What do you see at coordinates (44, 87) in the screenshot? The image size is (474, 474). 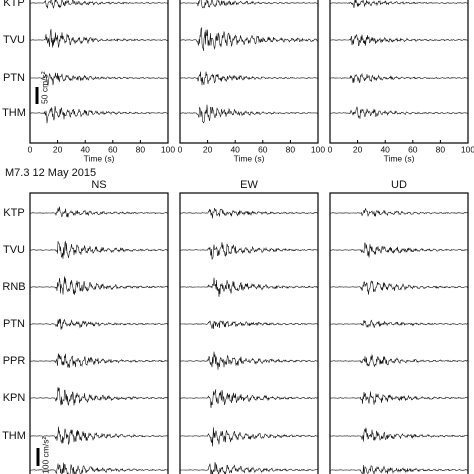 I see `scale-label: 50 cm/s²` at bounding box center [44, 87].